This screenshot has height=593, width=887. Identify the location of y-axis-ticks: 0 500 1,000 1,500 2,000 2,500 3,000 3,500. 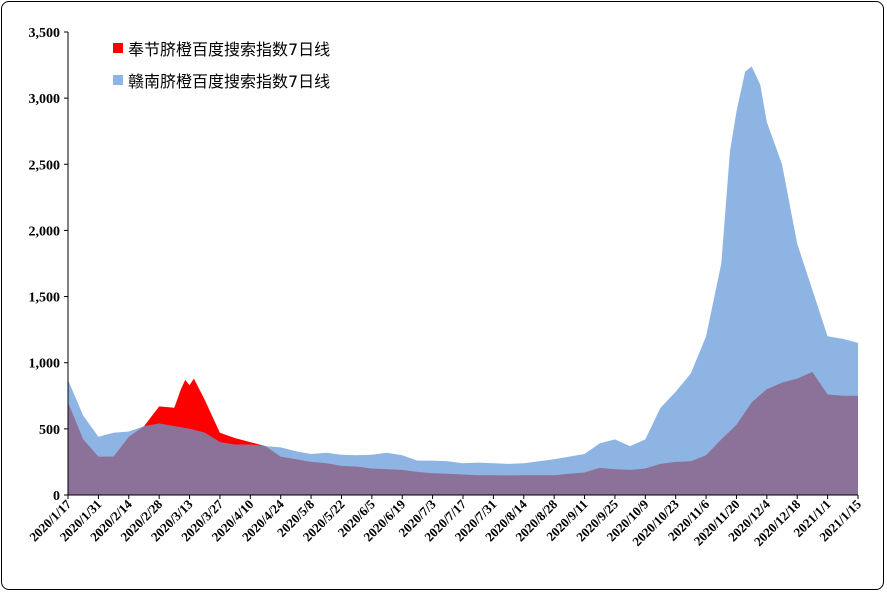
(48, 265).